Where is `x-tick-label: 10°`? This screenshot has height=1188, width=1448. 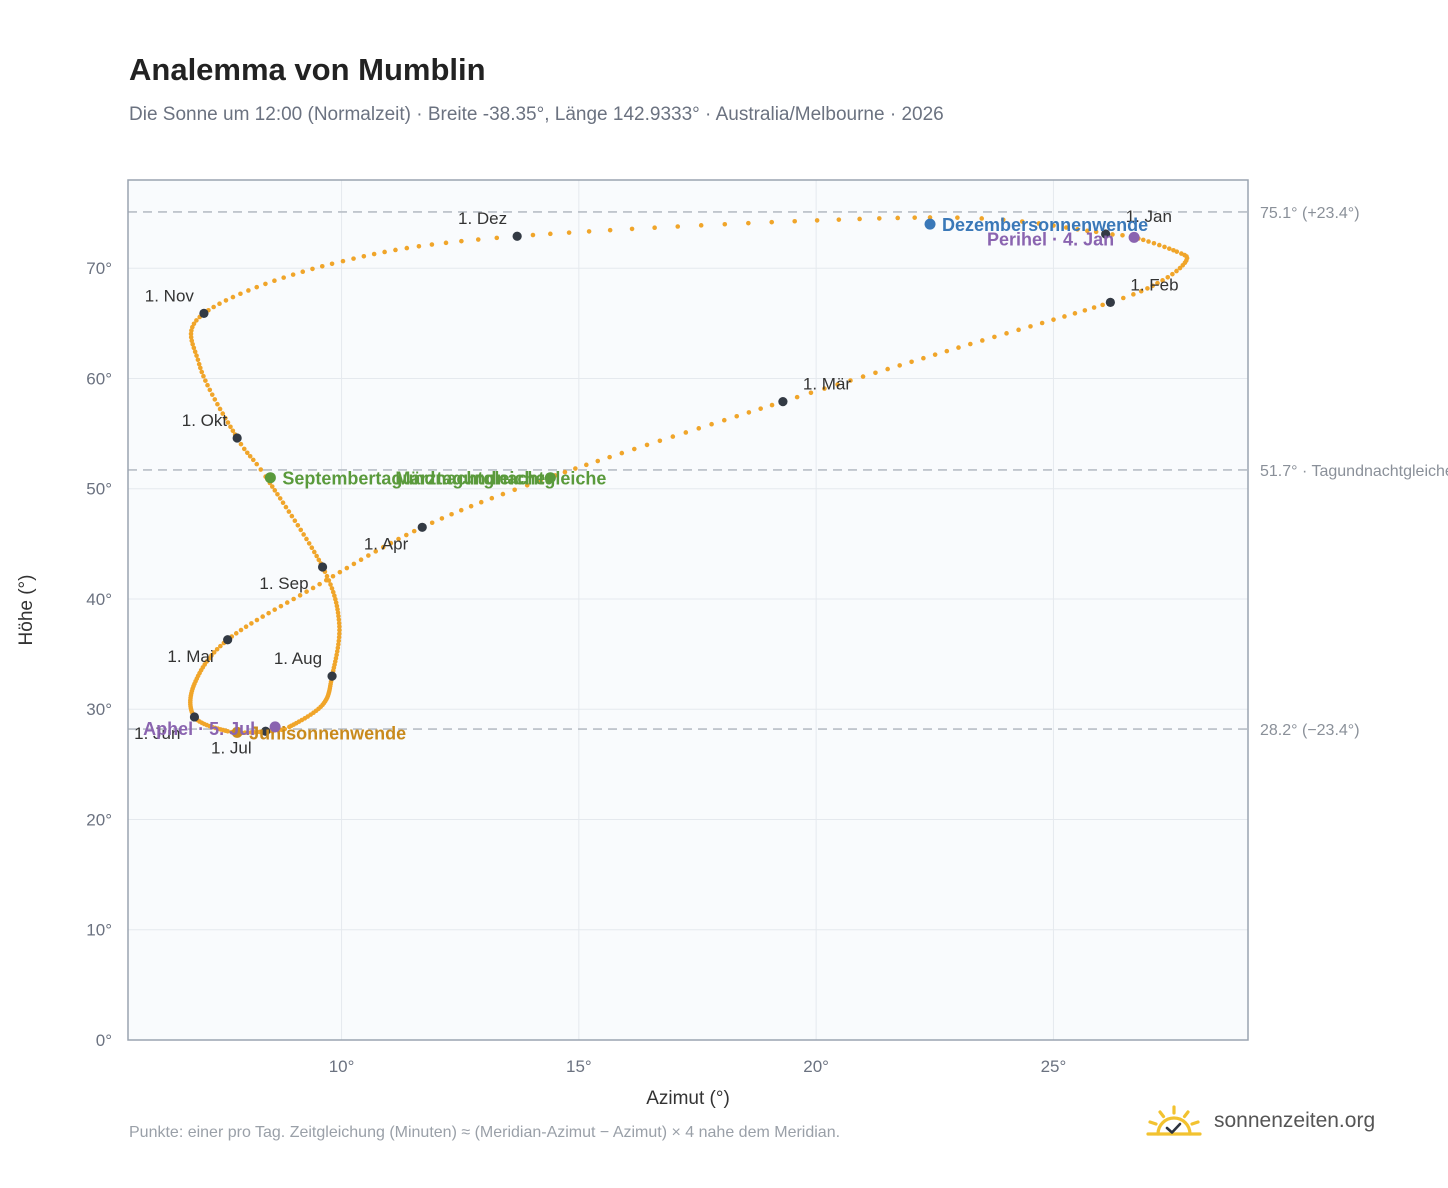 x-tick-label: 10° is located at coordinates (342, 1066).